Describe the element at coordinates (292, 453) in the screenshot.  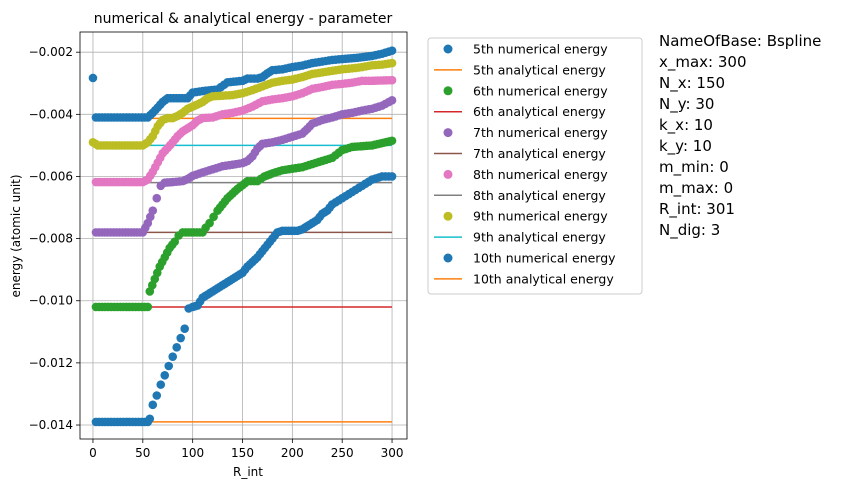
I see `x-tick-label: 200` at that location.